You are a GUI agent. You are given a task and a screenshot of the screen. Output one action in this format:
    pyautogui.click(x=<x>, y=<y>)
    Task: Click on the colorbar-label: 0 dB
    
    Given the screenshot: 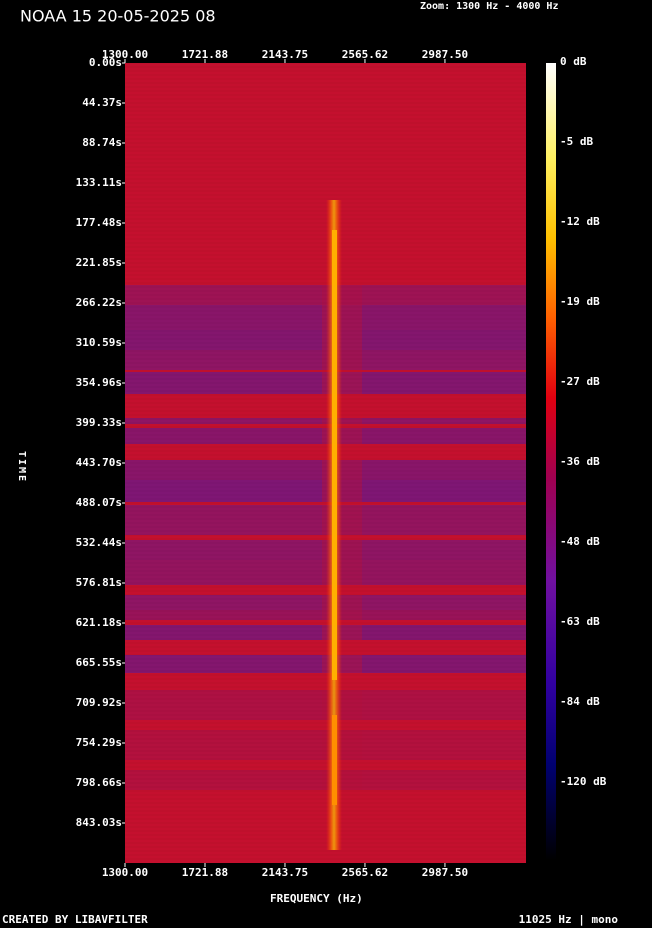 What is the action you would take?
    pyautogui.click(x=573, y=61)
    